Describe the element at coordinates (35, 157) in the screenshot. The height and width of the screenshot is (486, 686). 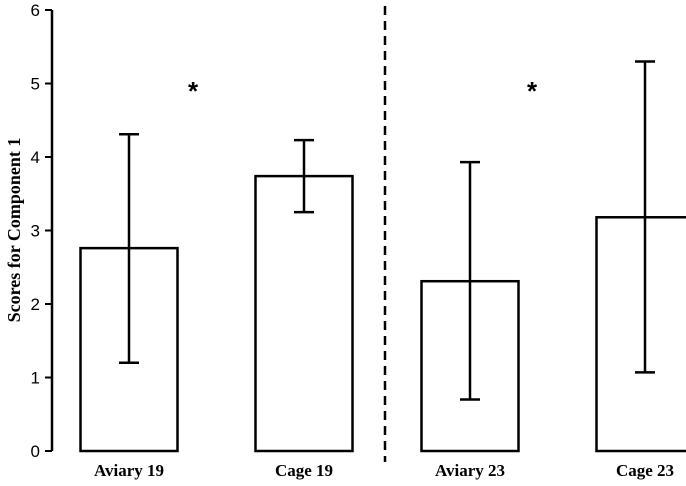
I see `y-tick-label: 4` at that location.